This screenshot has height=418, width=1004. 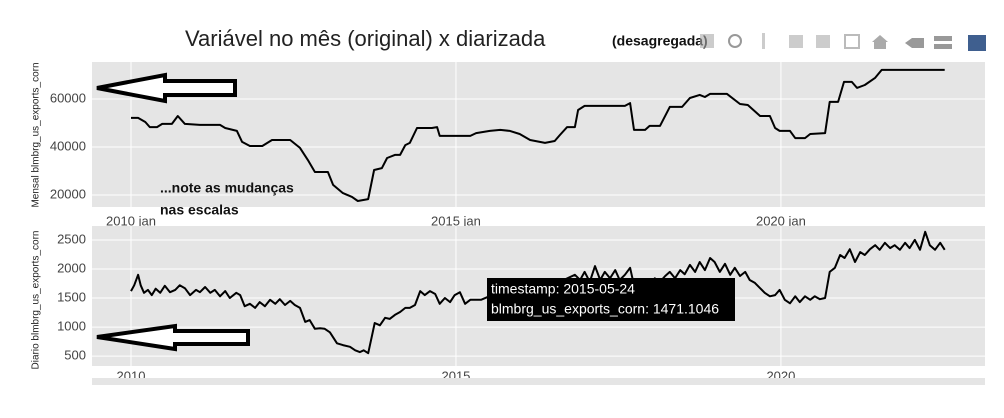 I want to click on tool-spike, so click(x=914, y=43).